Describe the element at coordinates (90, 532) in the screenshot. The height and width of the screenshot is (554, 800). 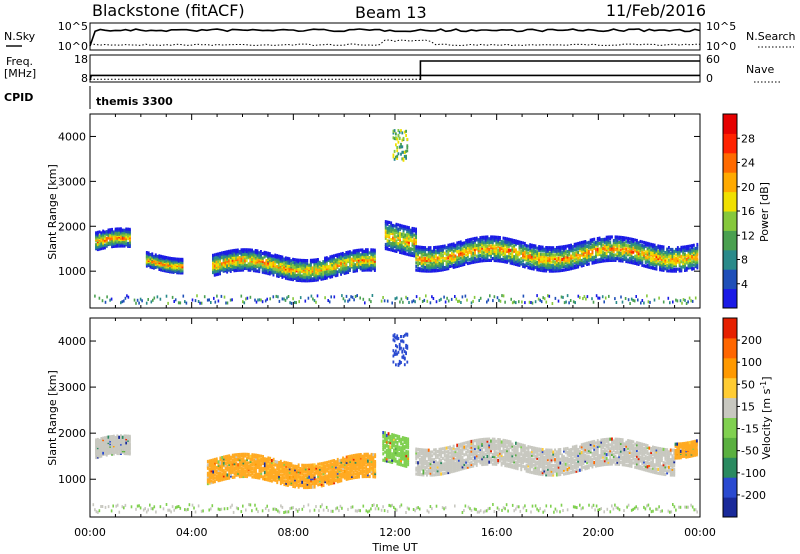
I see `x-tick-label: 00:00` at that location.